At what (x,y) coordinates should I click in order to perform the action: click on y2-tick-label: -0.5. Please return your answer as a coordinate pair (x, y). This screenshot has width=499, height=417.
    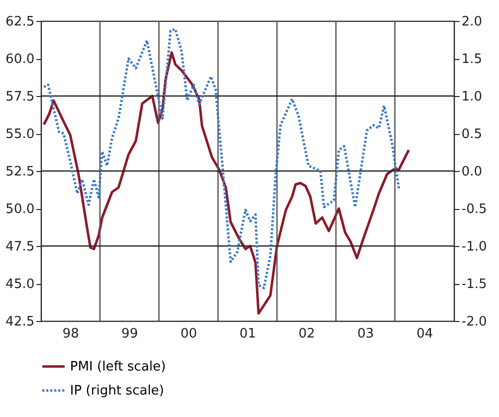
    Looking at the image, I should click on (474, 209).